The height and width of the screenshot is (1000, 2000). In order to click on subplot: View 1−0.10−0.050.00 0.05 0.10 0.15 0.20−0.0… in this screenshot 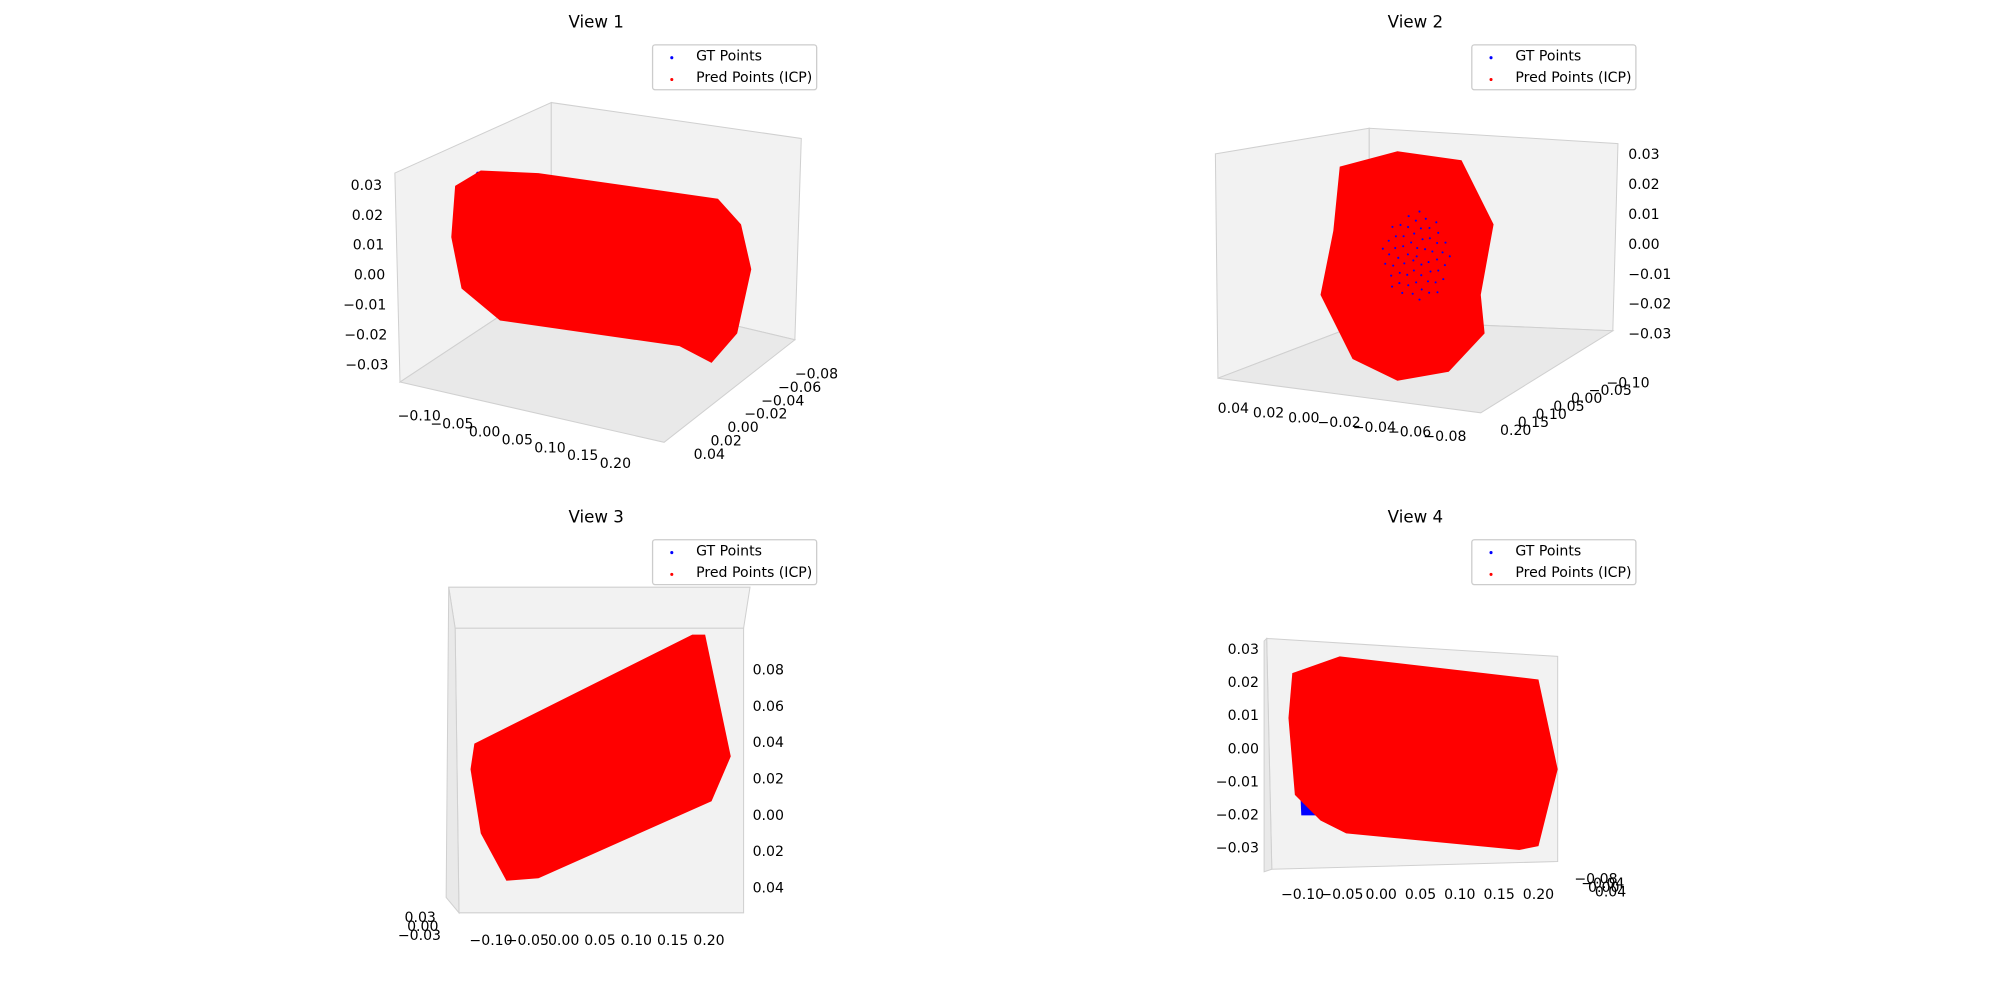, I will do `click(590, 243)`.